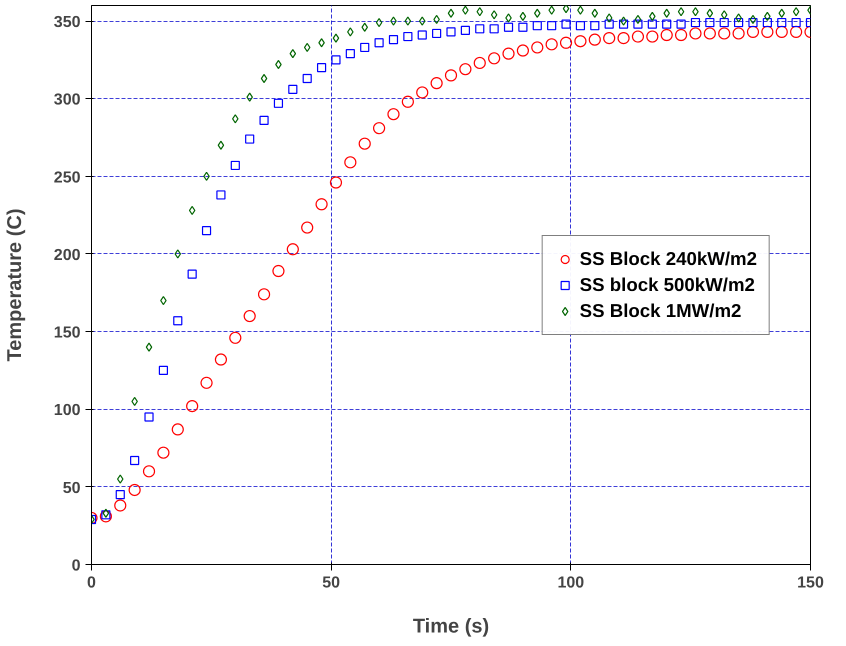 This screenshot has height=646, width=846. Describe the element at coordinates (91, 583) in the screenshot. I see `x-tick-label: 0` at that location.